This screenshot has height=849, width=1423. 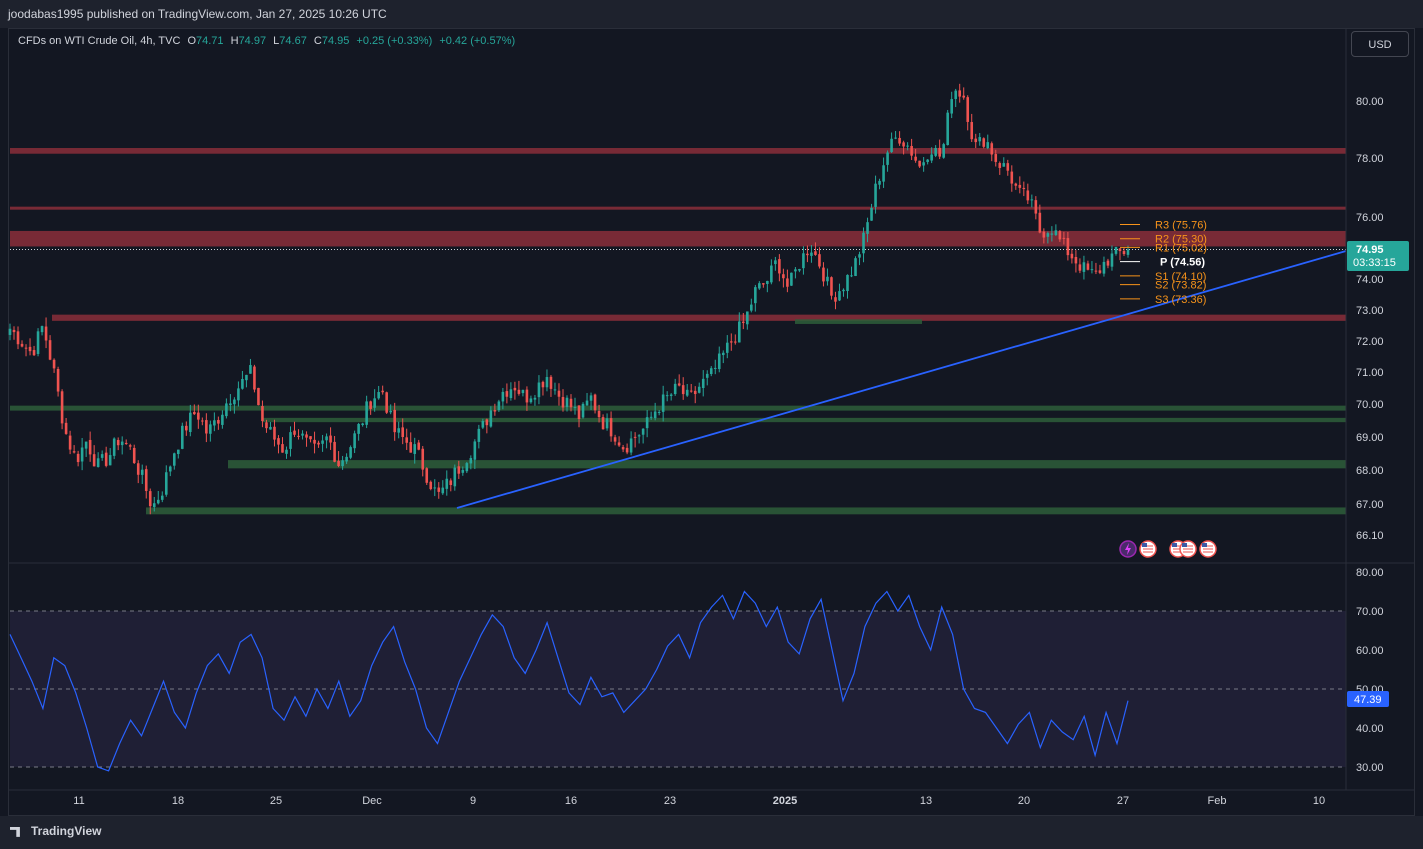 I want to click on currency-button: USD, so click(x=1380, y=44).